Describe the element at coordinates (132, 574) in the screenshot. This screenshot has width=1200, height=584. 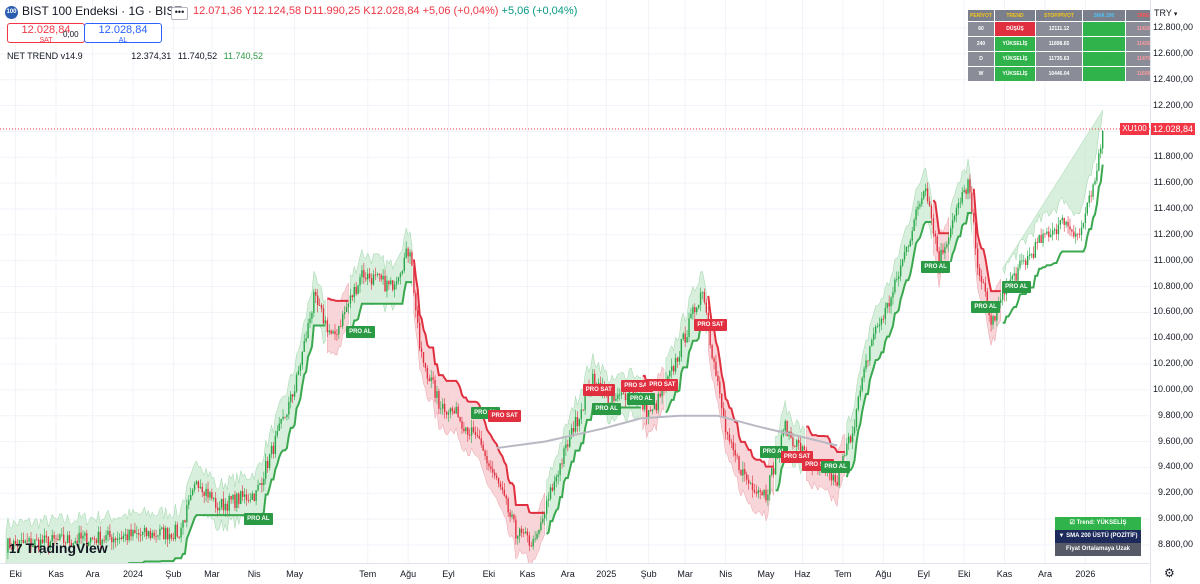
I see `x-tick-label: 2024` at that location.